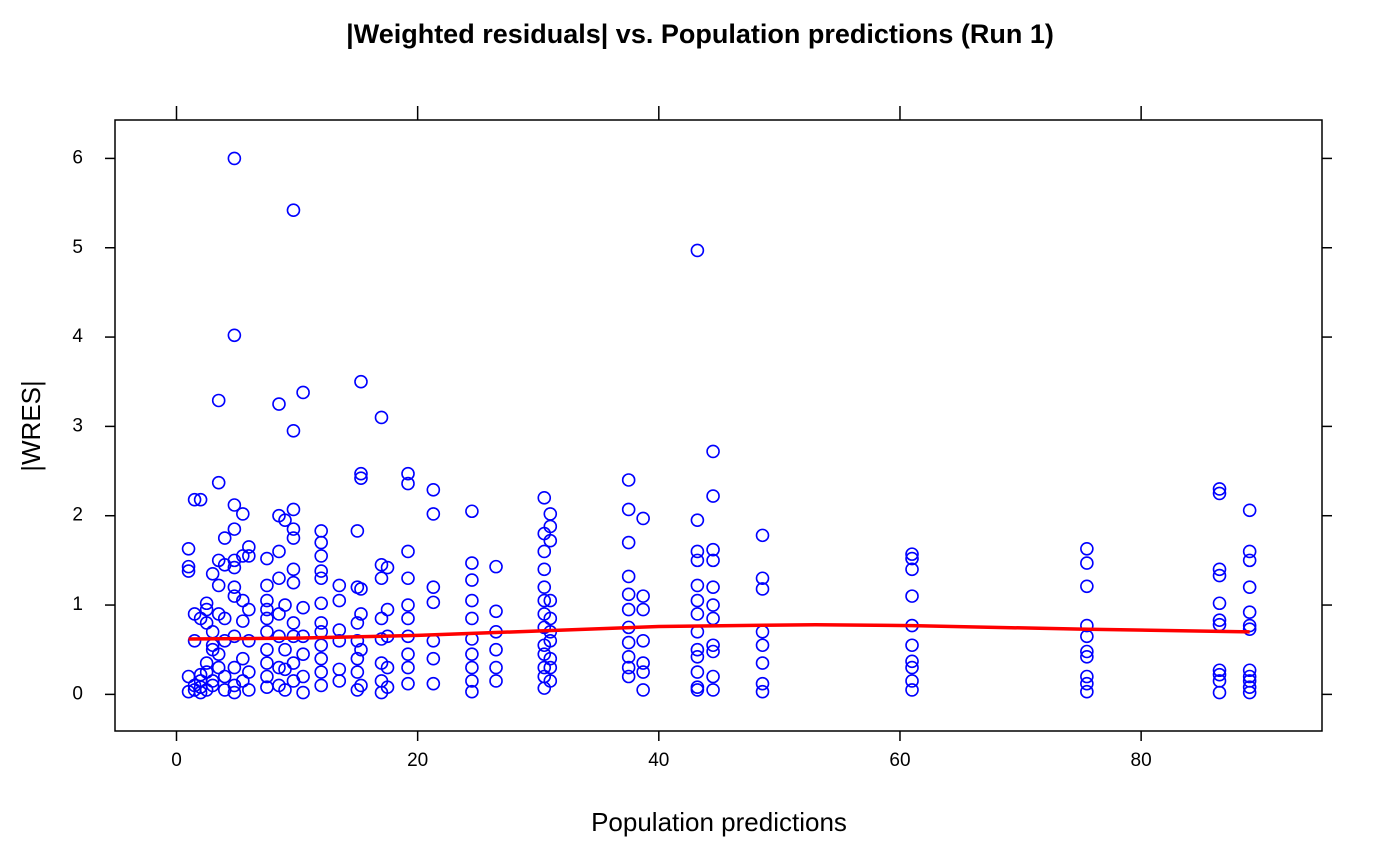  I want to click on x-tick-label: 80, so click(1141, 760).